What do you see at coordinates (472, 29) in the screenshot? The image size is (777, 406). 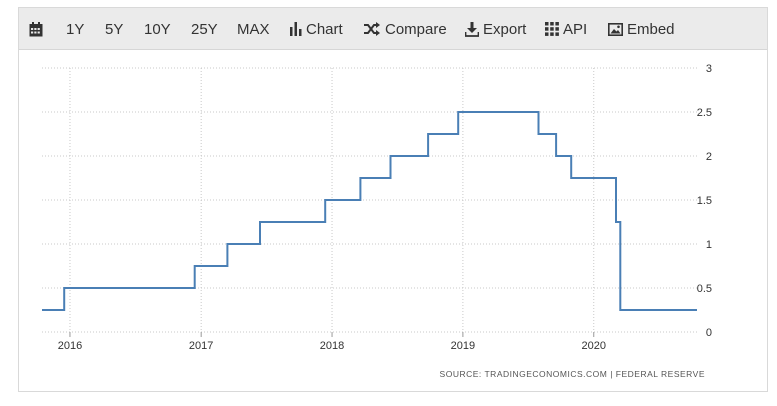 I see `download-icon` at bounding box center [472, 29].